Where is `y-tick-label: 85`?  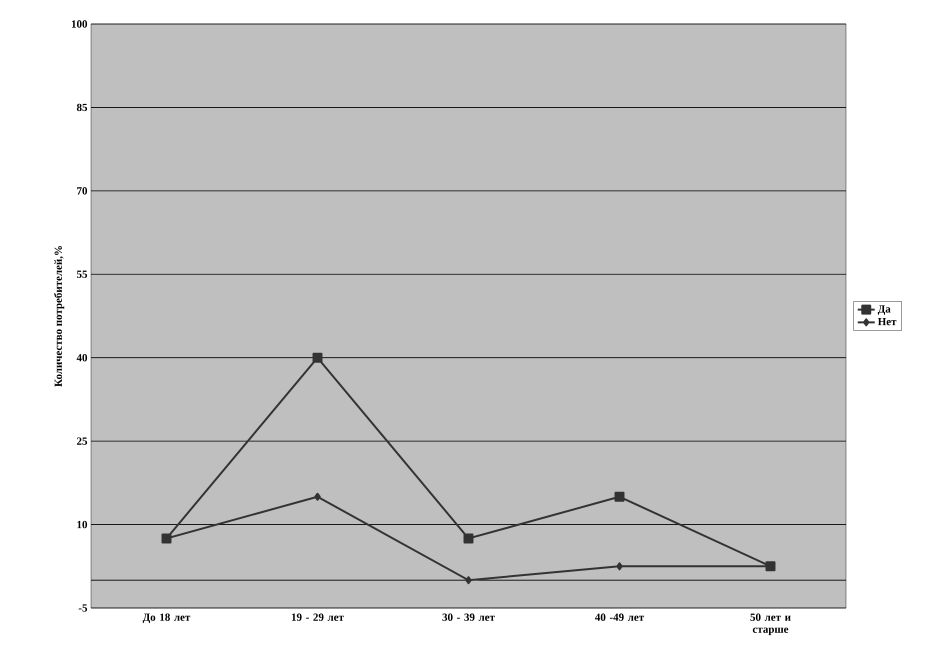
y-tick-label: 85 is located at coordinates (82, 108).